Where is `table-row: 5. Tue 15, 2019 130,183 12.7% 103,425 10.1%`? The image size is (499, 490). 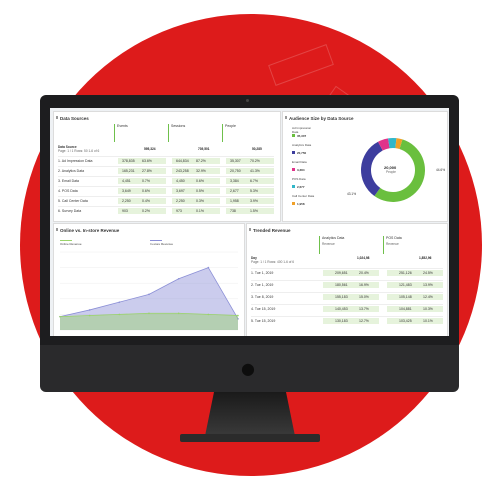 table-row: 5. Tue 15, 2019 130,183 12.7% 103,425 10.1% is located at coordinates (347, 320).